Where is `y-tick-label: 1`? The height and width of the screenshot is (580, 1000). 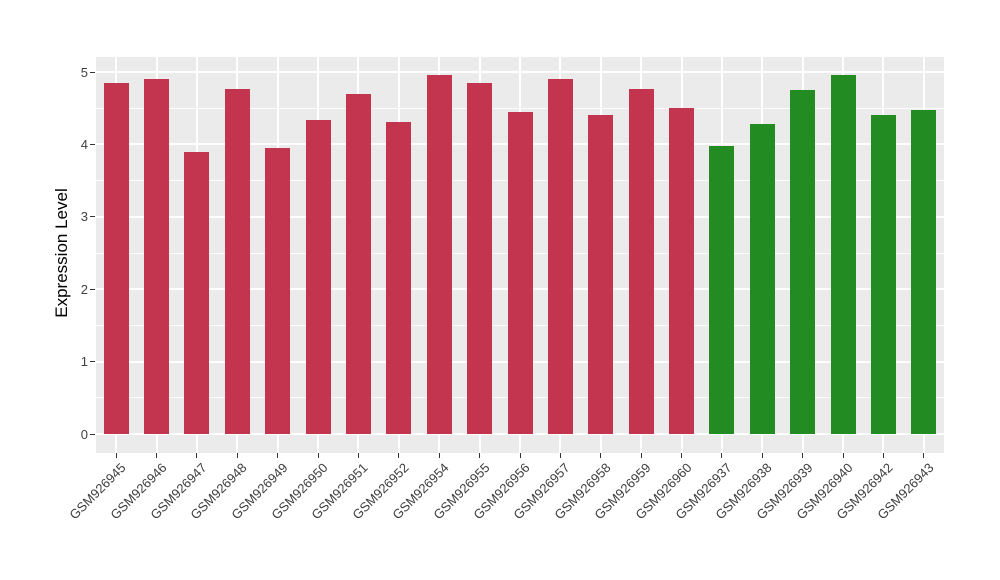
y-tick-label: 1 is located at coordinates (84, 362).